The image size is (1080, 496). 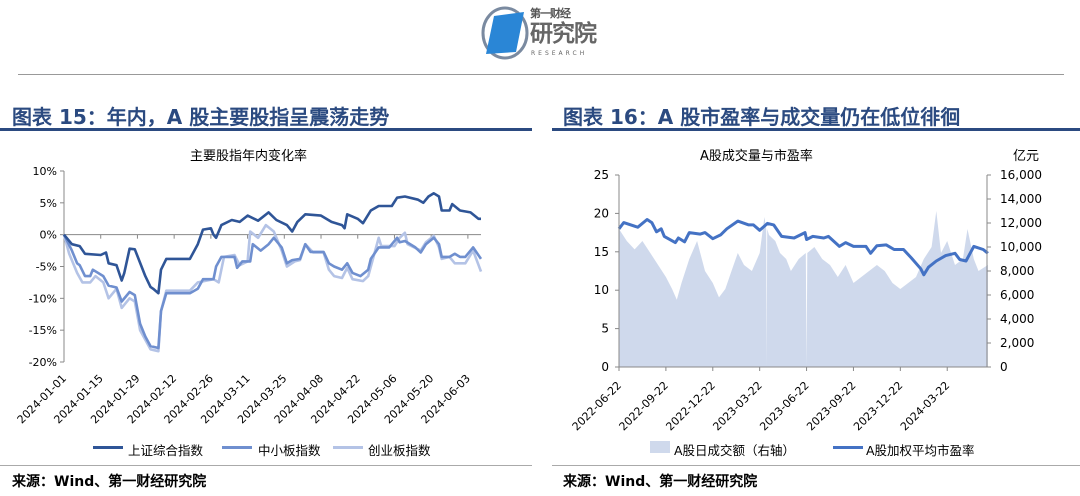 I want to click on y-tick-label: -10%, so click(x=43, y=298).